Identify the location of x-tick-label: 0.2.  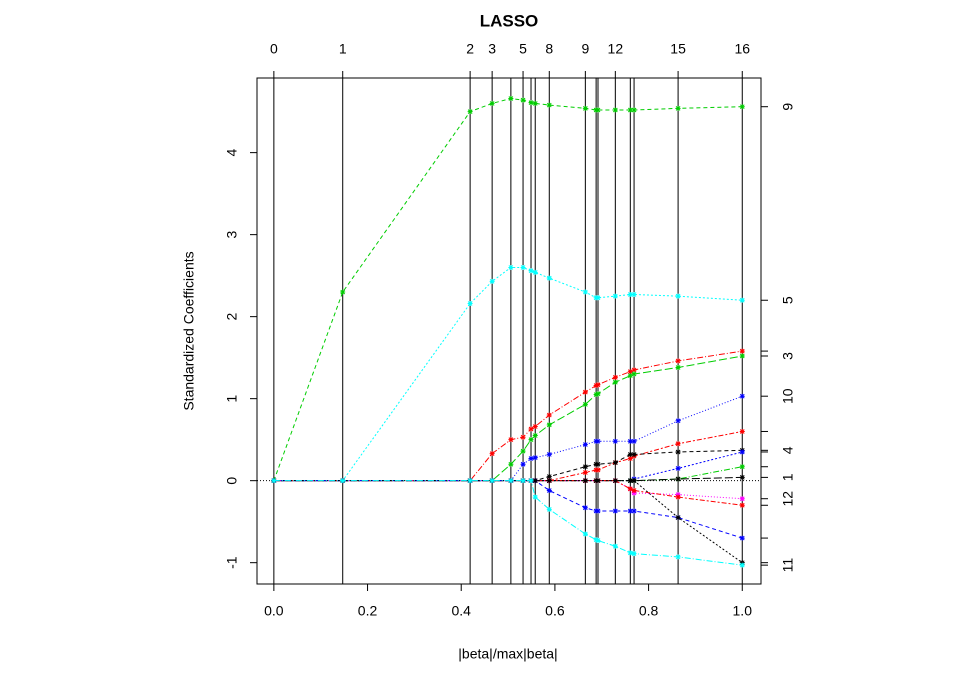
(368, 611).